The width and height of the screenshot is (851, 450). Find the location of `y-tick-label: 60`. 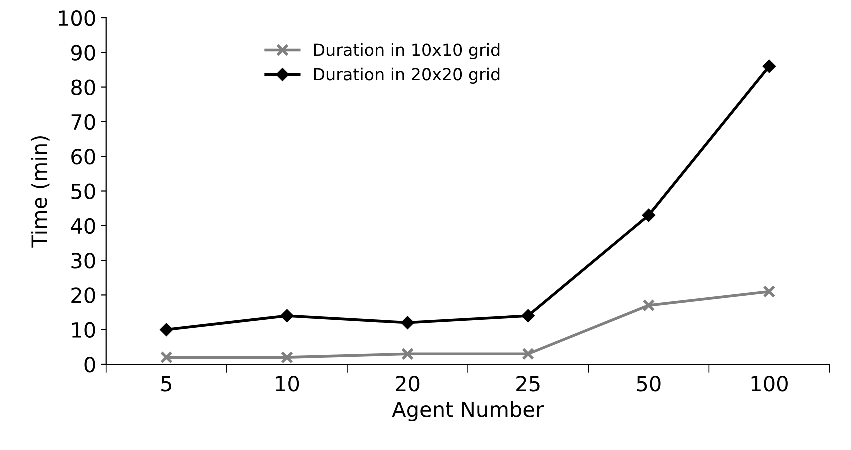

y-tick-label: 60 is located at coordinates (84, 157).